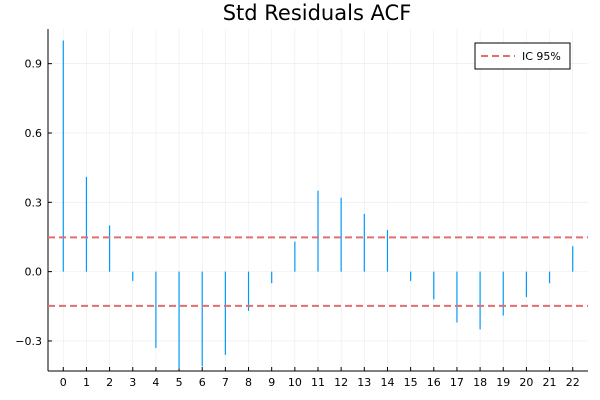 This screenshot has width=600, height=400. I want to click on x-tick-label: 8, so click(248, 382).